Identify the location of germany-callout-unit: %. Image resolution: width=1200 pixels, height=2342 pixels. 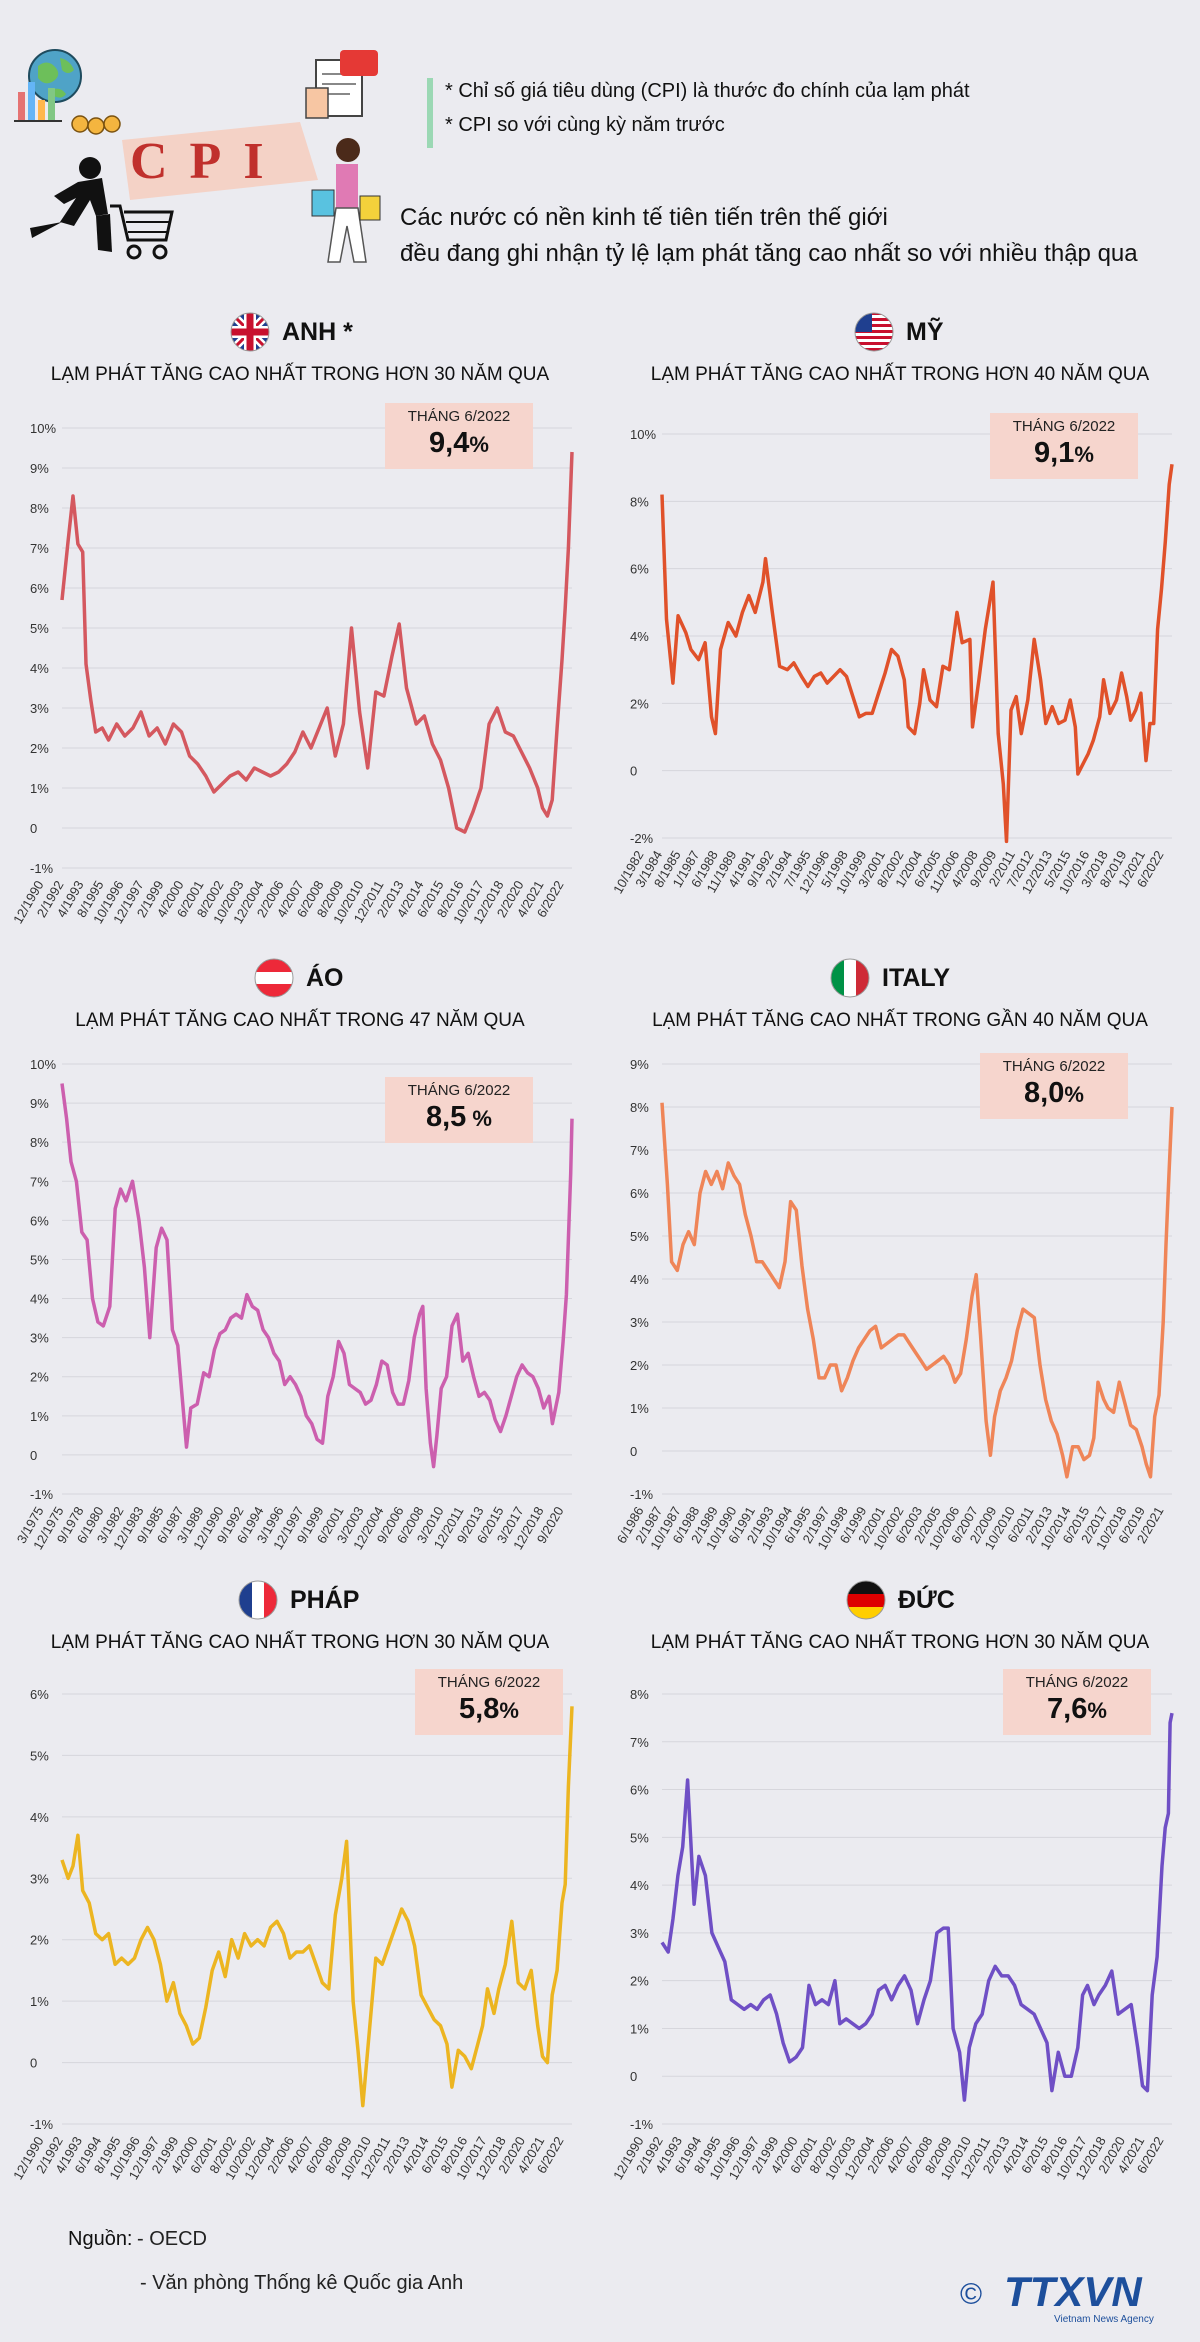
(1097, 1710).